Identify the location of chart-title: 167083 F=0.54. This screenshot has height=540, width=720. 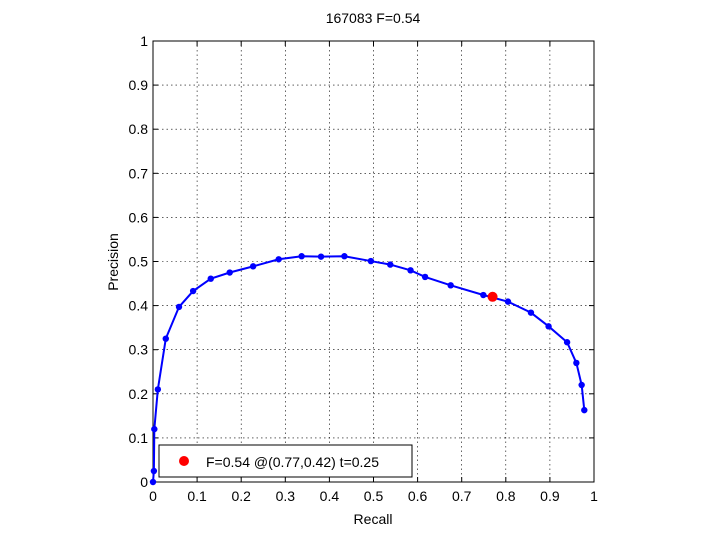
(373, 18).